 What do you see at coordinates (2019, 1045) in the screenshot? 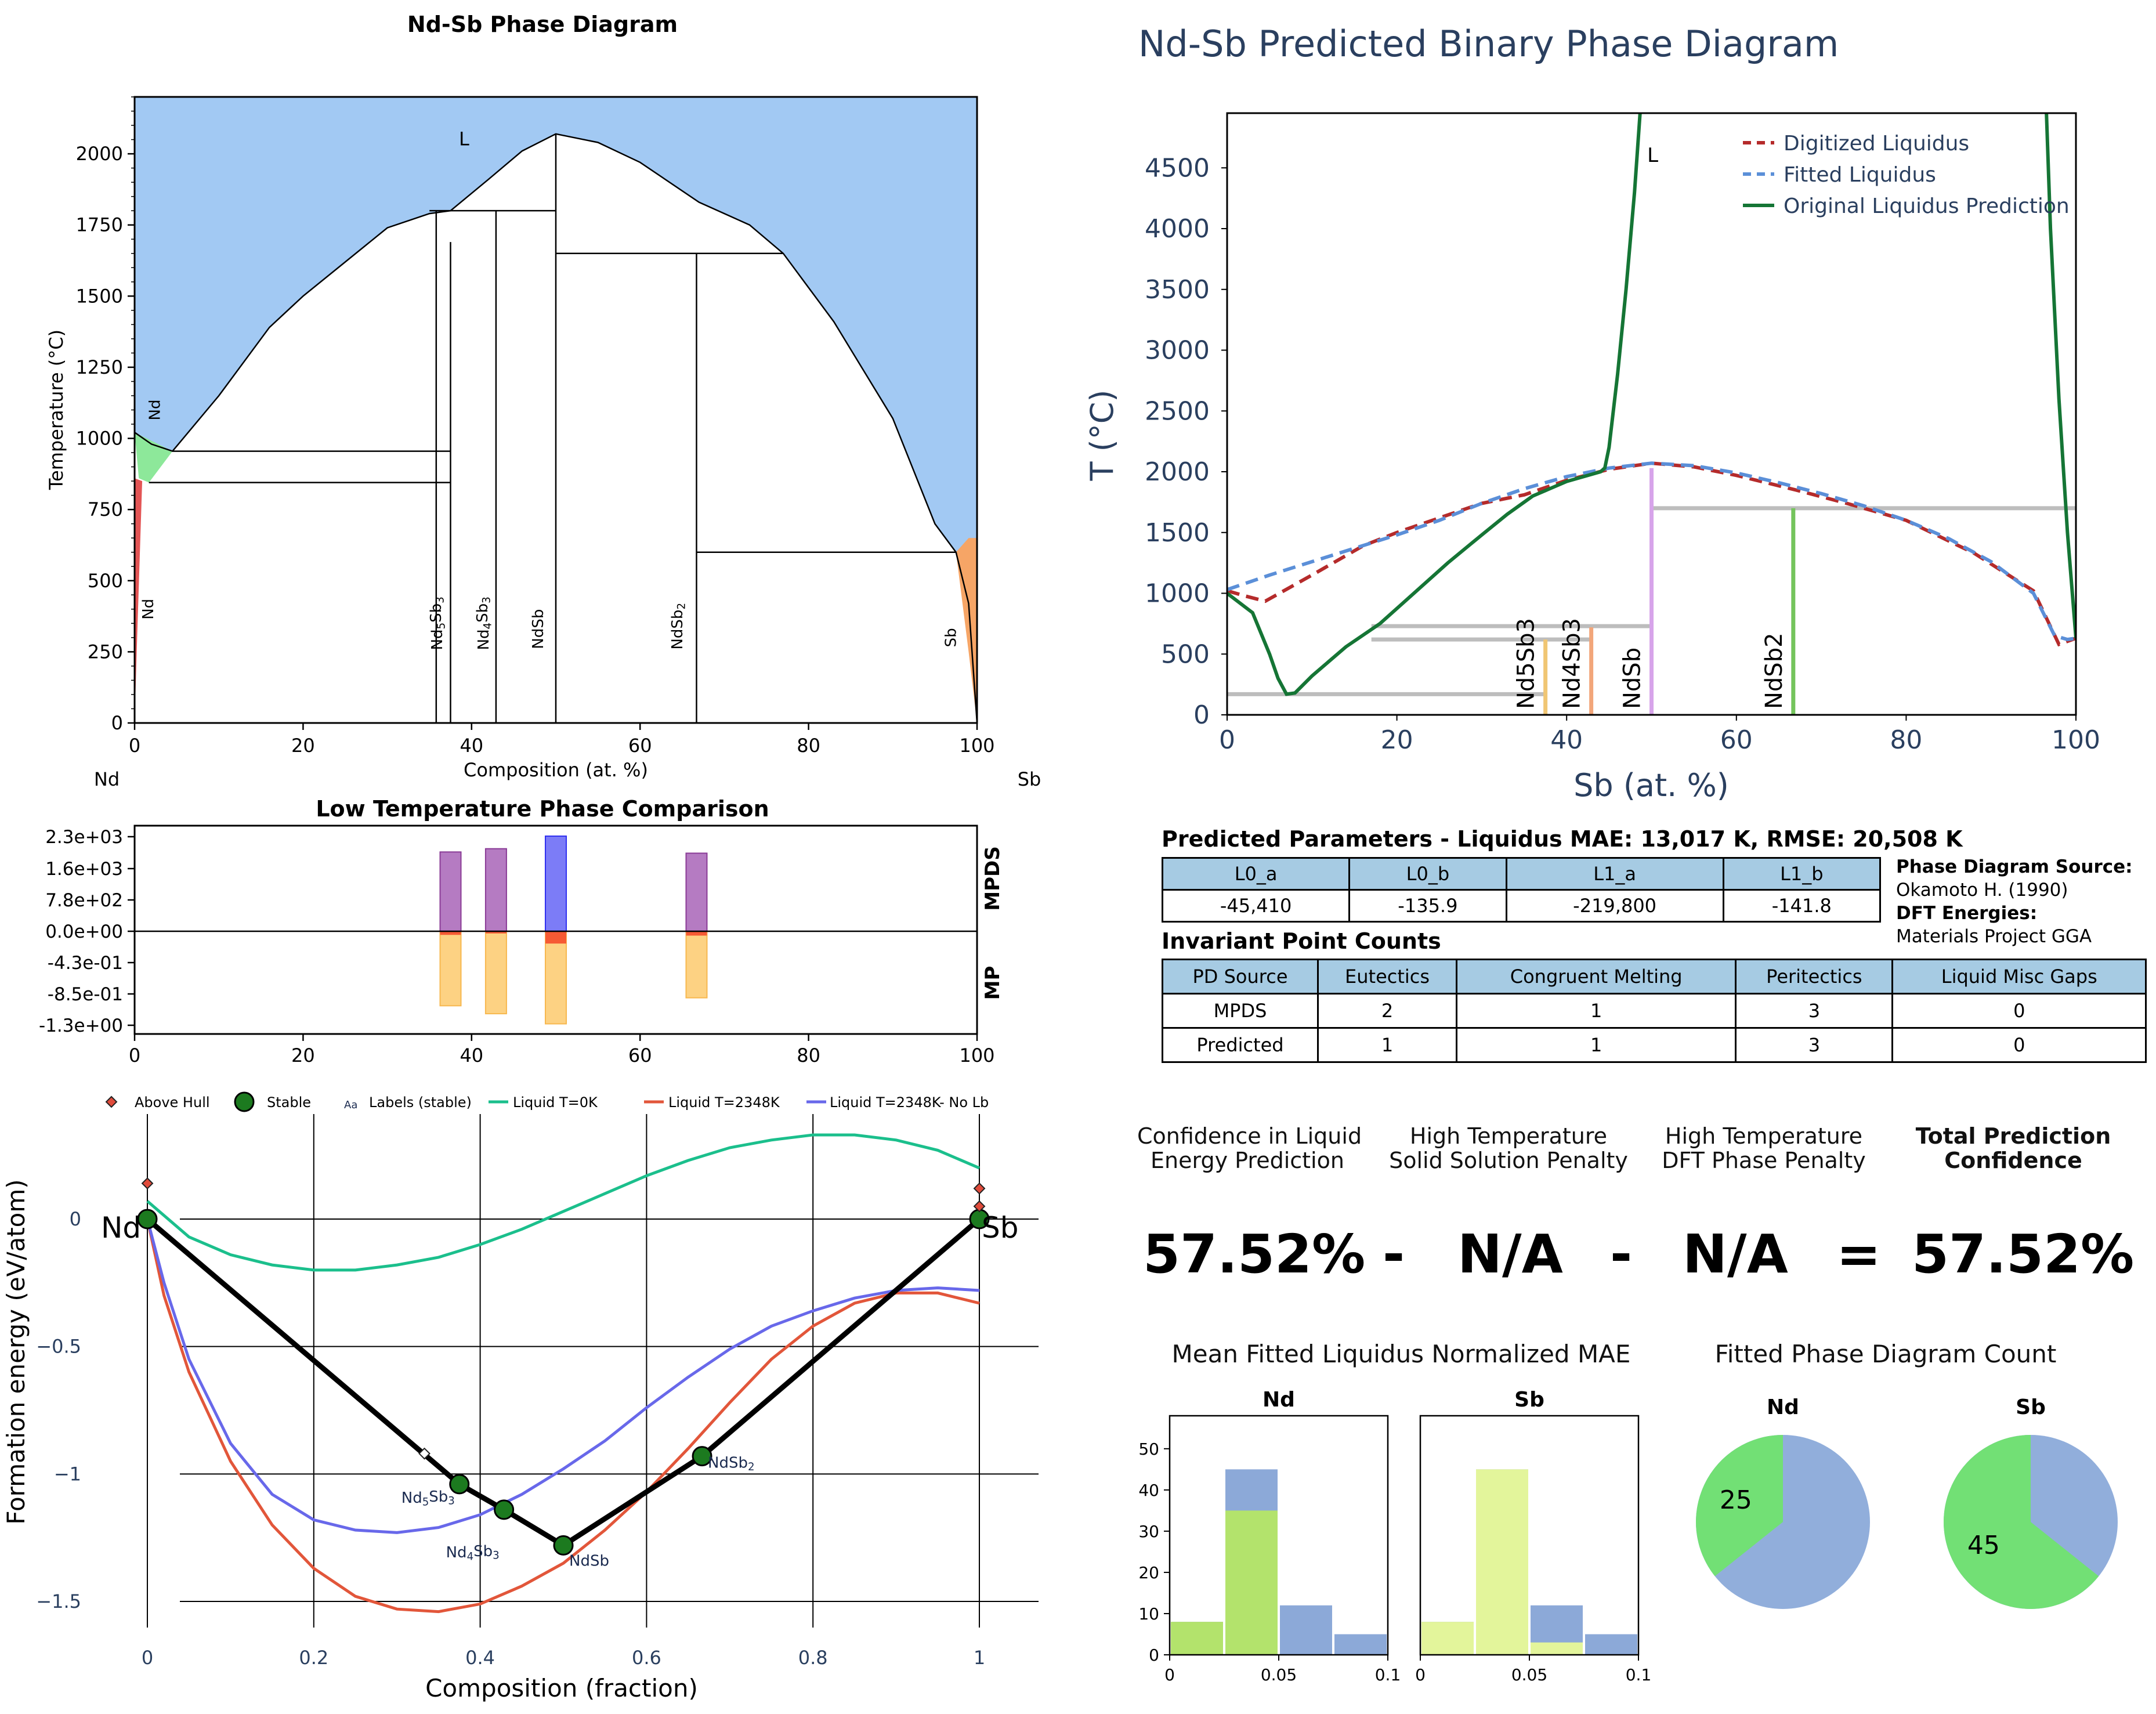
I see `invariant-cell: 0` at bounding box center [2019, 1045].